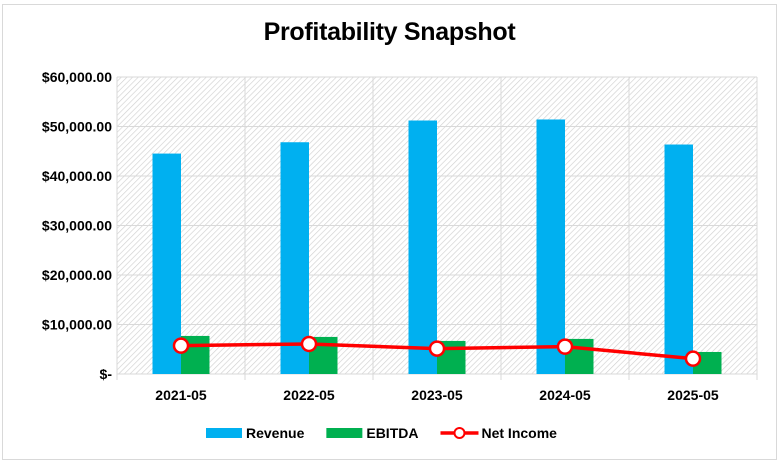 This screenshot has height=463, width=779. I want to click on legend-swatch-revenue, so click(224, 433).